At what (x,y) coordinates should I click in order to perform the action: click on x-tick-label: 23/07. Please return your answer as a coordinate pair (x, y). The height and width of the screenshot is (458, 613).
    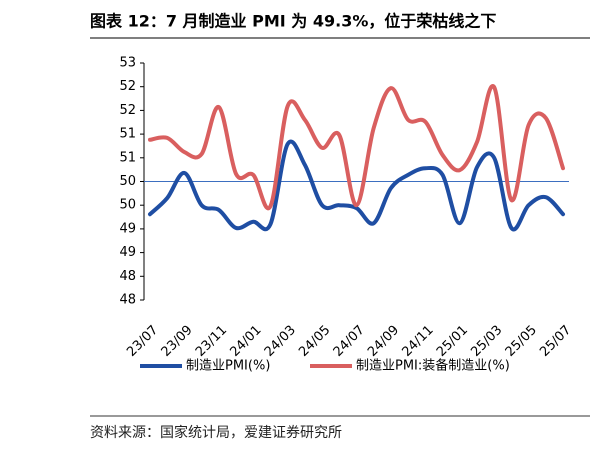
    Looking at the image, I should click on (142, 341).